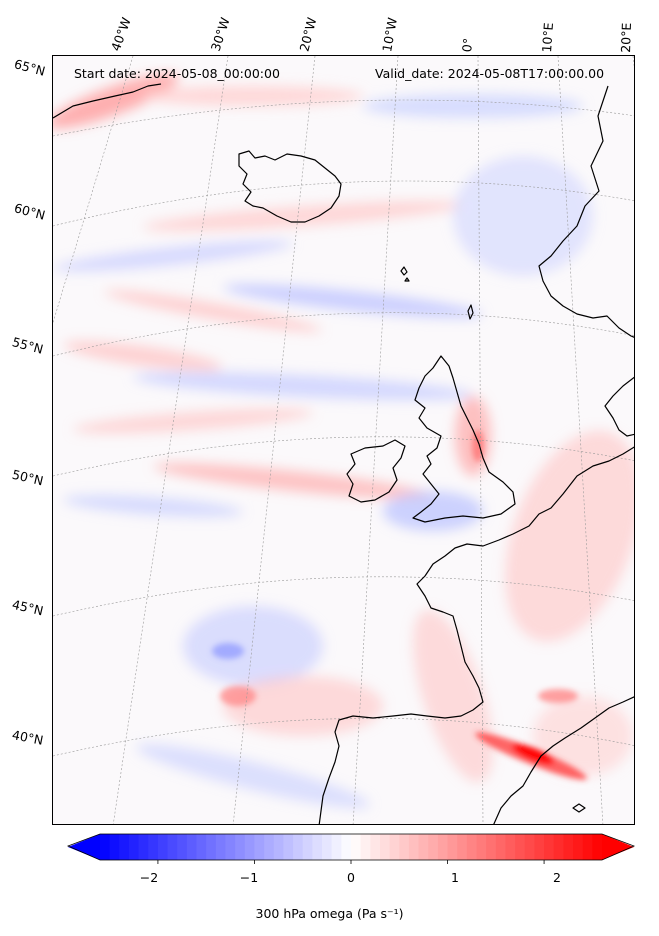  Describe the element at coordinates (548, 37) in the screenshot. I see `lon-label-10e: 10°E` at that location.